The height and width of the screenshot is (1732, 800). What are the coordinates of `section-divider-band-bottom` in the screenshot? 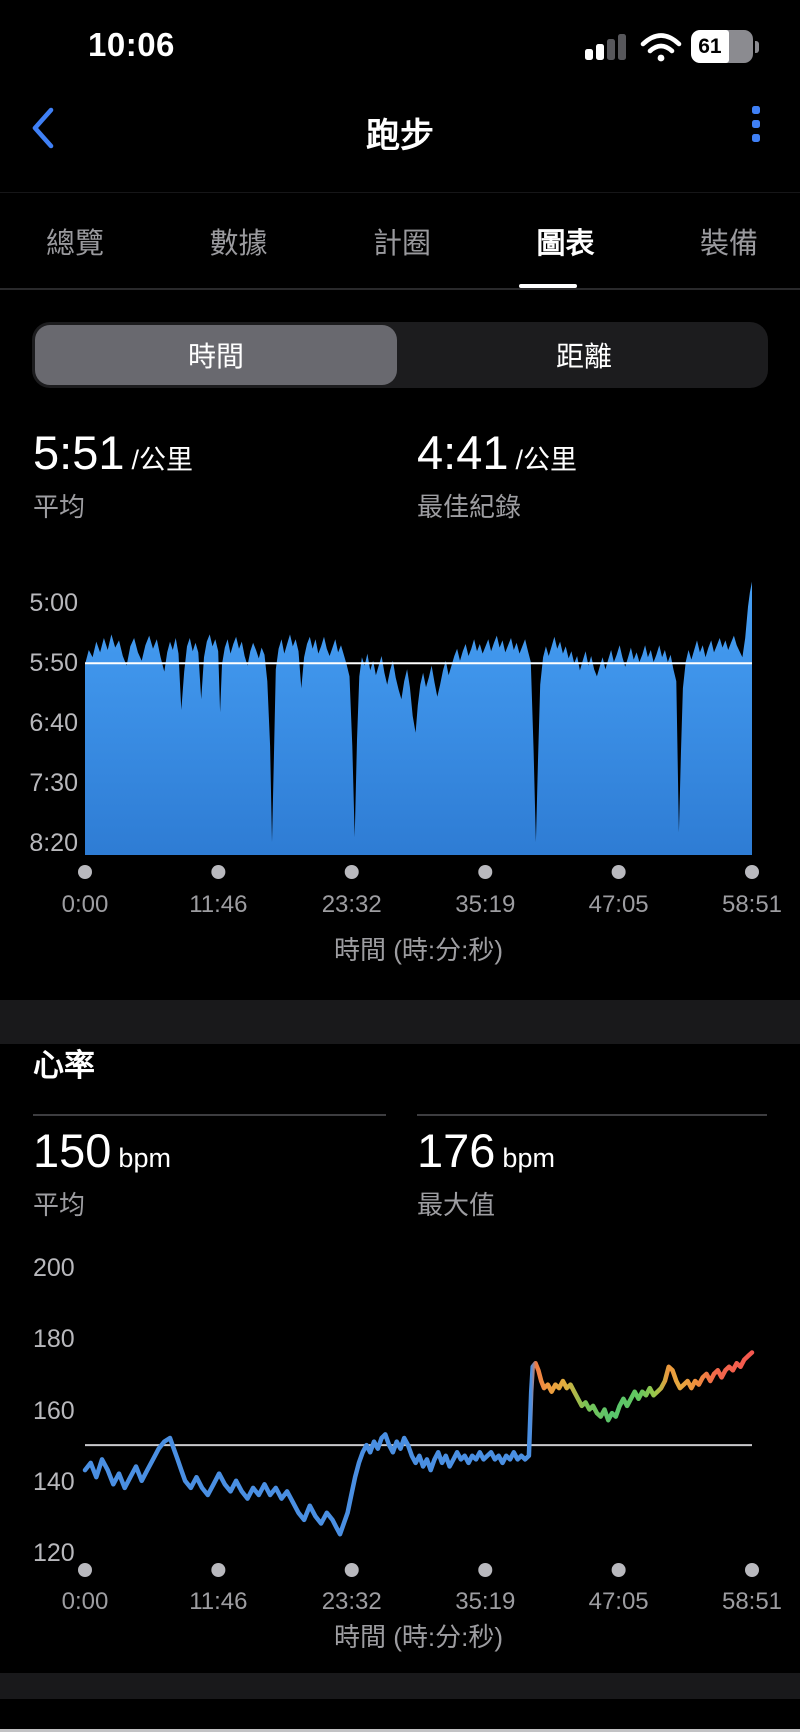 It's located at (400, 1686).